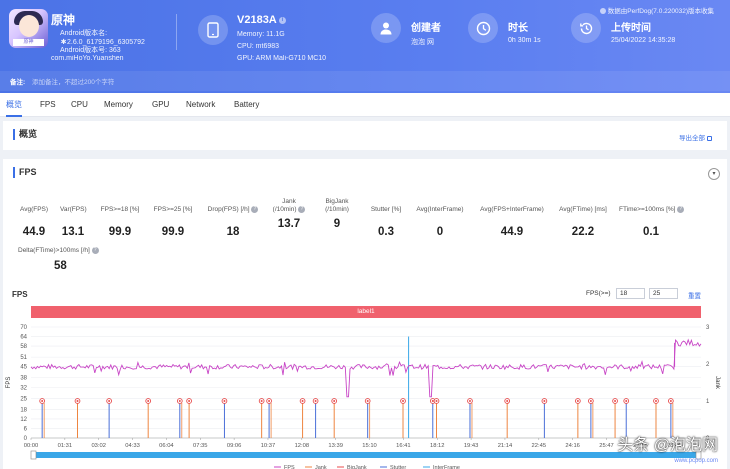  Describe the element at coordinates (23, 347) in the screenshot. I see `y-tick-label: 58` at that location.